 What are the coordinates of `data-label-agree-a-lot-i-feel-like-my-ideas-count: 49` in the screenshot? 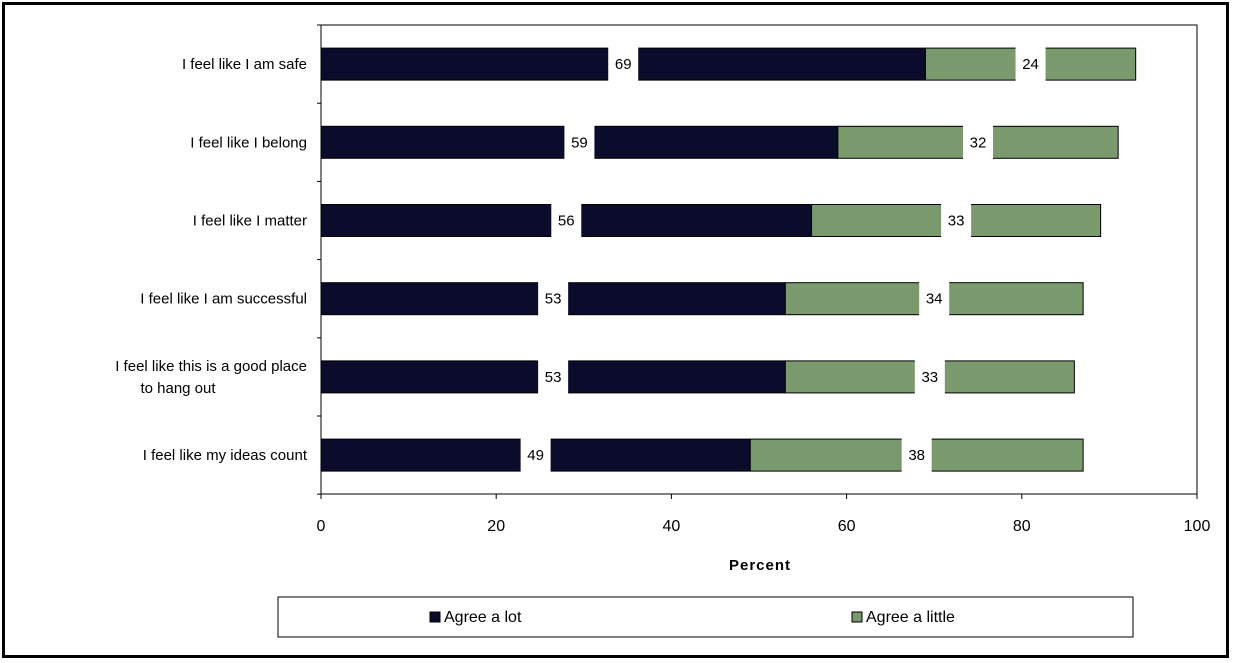 It's located at (535, 455).